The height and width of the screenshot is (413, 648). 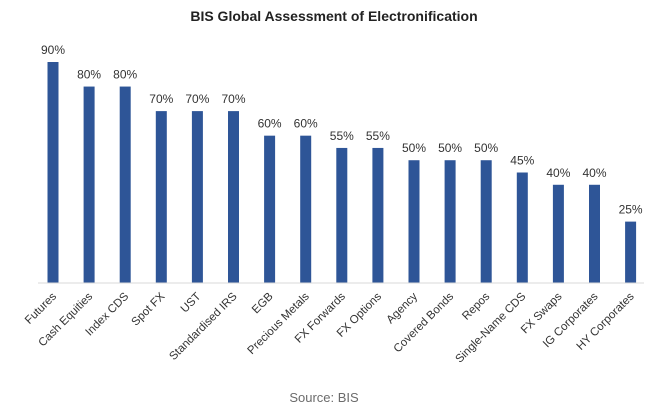 I want to click on data-label-fx-swaps: 40%, so click(x=558, y=173).